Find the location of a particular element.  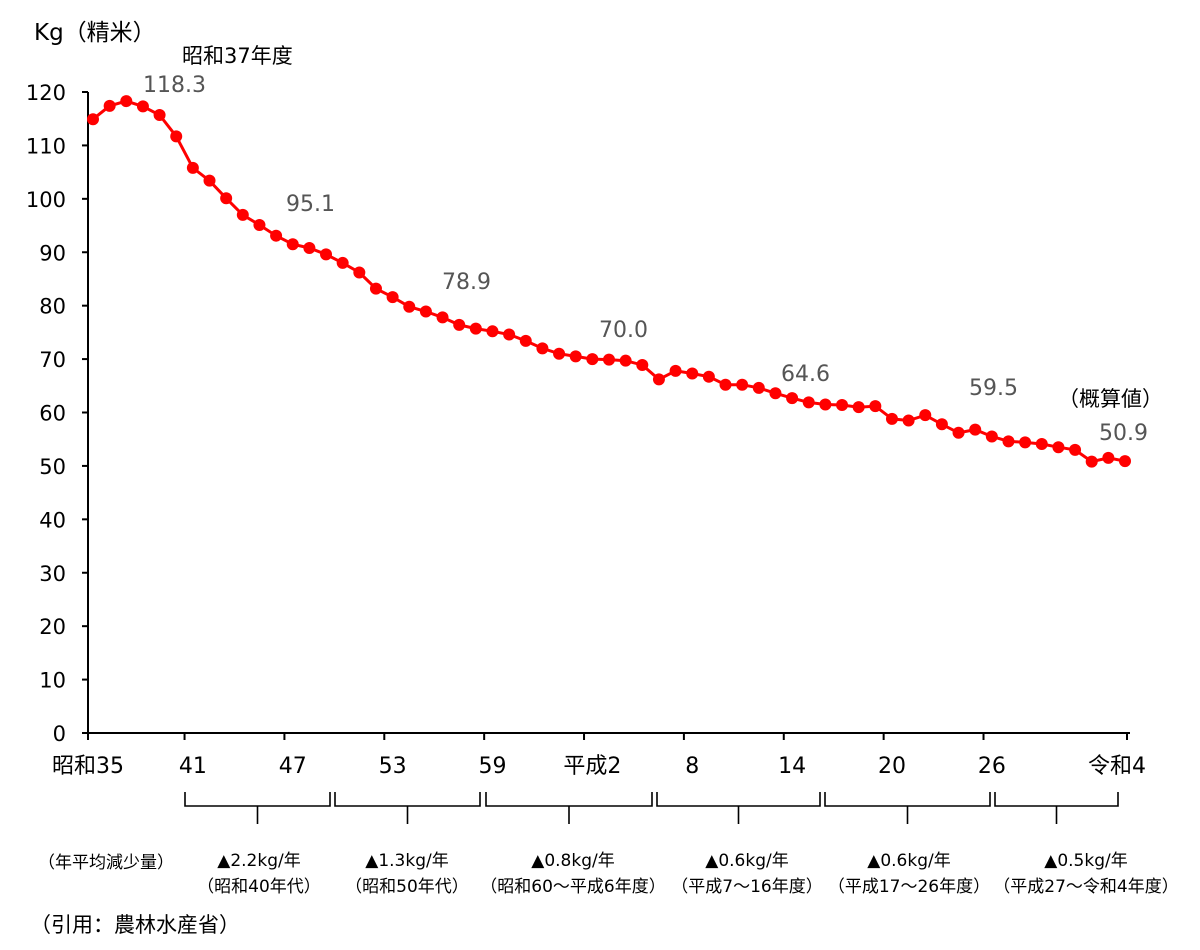

y-tick-label: 30 is located at coordinates (52, 574).